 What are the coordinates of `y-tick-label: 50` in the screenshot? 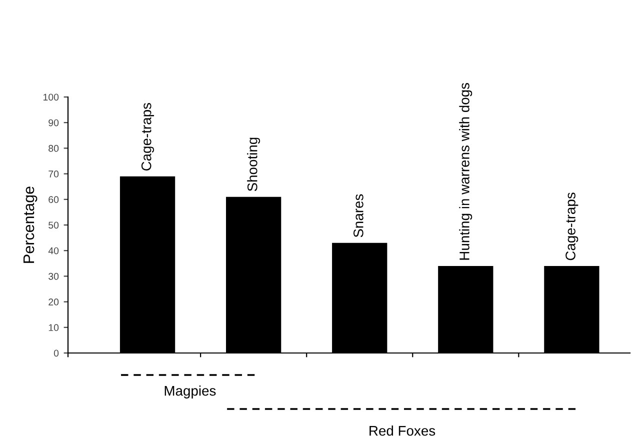 It's located at (53, 225).